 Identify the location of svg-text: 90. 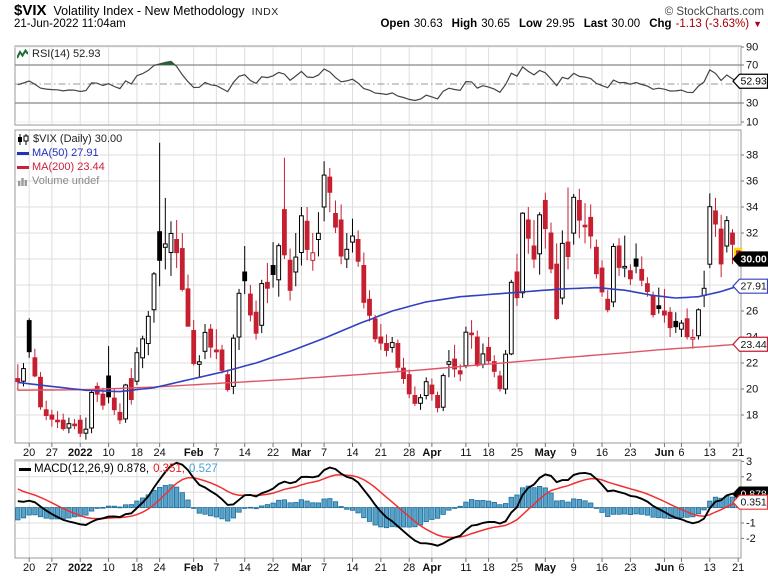
(752, 48).